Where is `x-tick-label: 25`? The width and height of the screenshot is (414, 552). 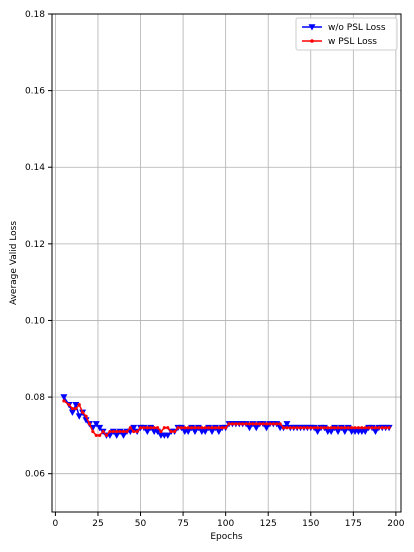
x-tick-label: 25 is located at coordinates (97, 524).